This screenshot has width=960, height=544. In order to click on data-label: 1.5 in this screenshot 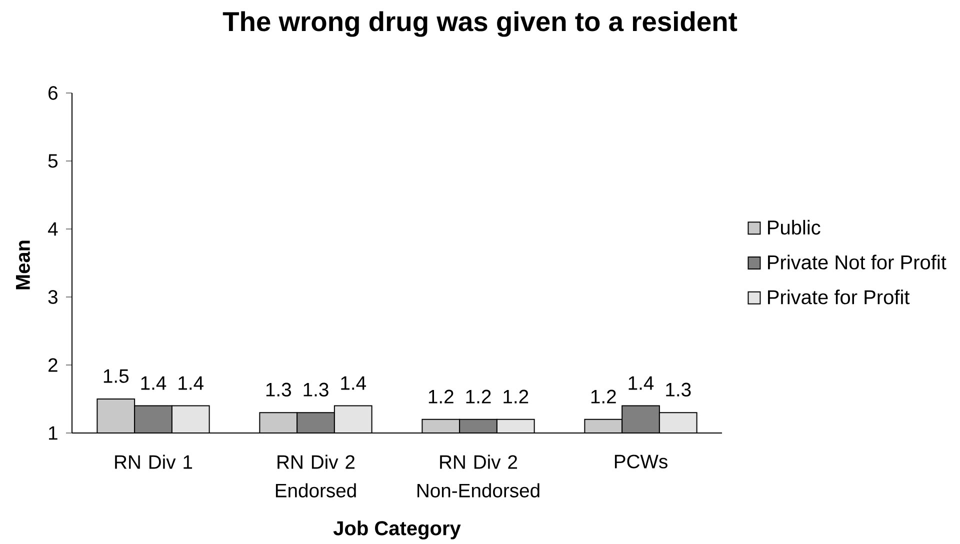, I will do `click(116, 376)`.